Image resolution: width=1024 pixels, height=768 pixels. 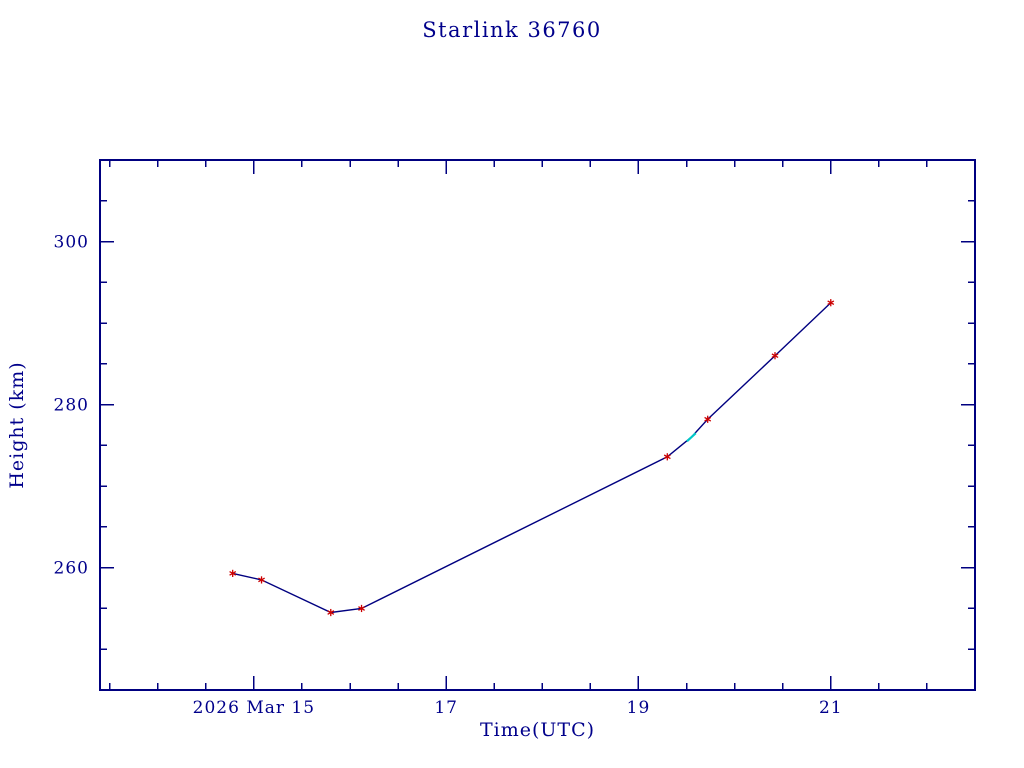 What do you see at coordinates (512, 30) in the screenshot?
I see `chart-title: Starlink 36760` at bounding box center [512, 30].